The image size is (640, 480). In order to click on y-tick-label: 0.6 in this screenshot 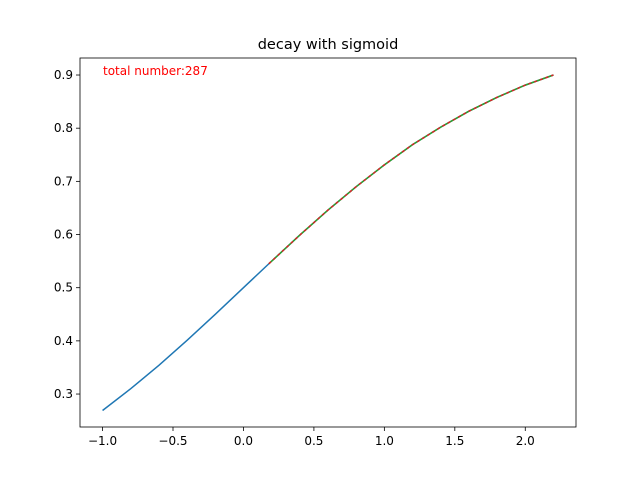, I will do `click(63, 235)`.